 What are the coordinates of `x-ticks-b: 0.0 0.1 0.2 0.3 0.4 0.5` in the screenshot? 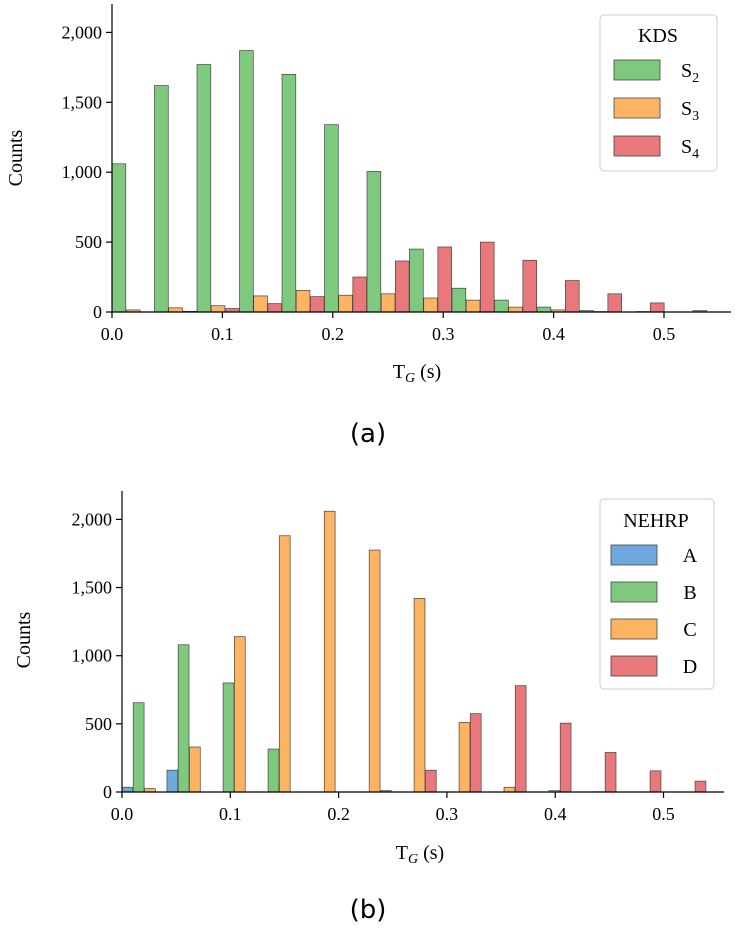 It's located at (393, 808).